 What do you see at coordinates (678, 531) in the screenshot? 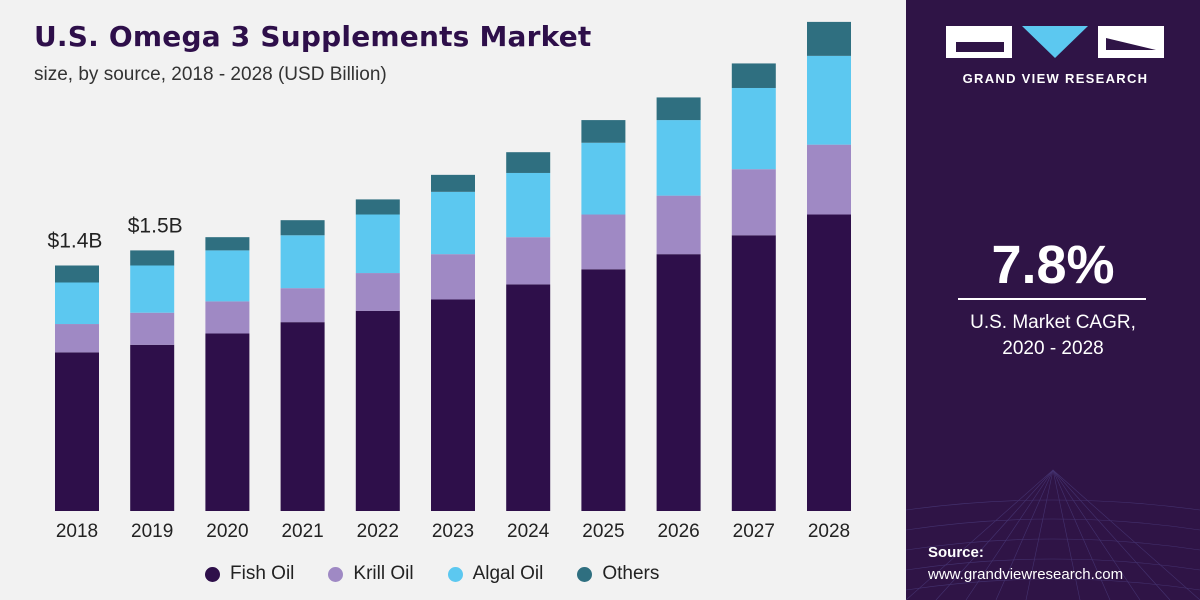
I see `x-tick-label-2026: 2026` at bounding box center [678, 531].